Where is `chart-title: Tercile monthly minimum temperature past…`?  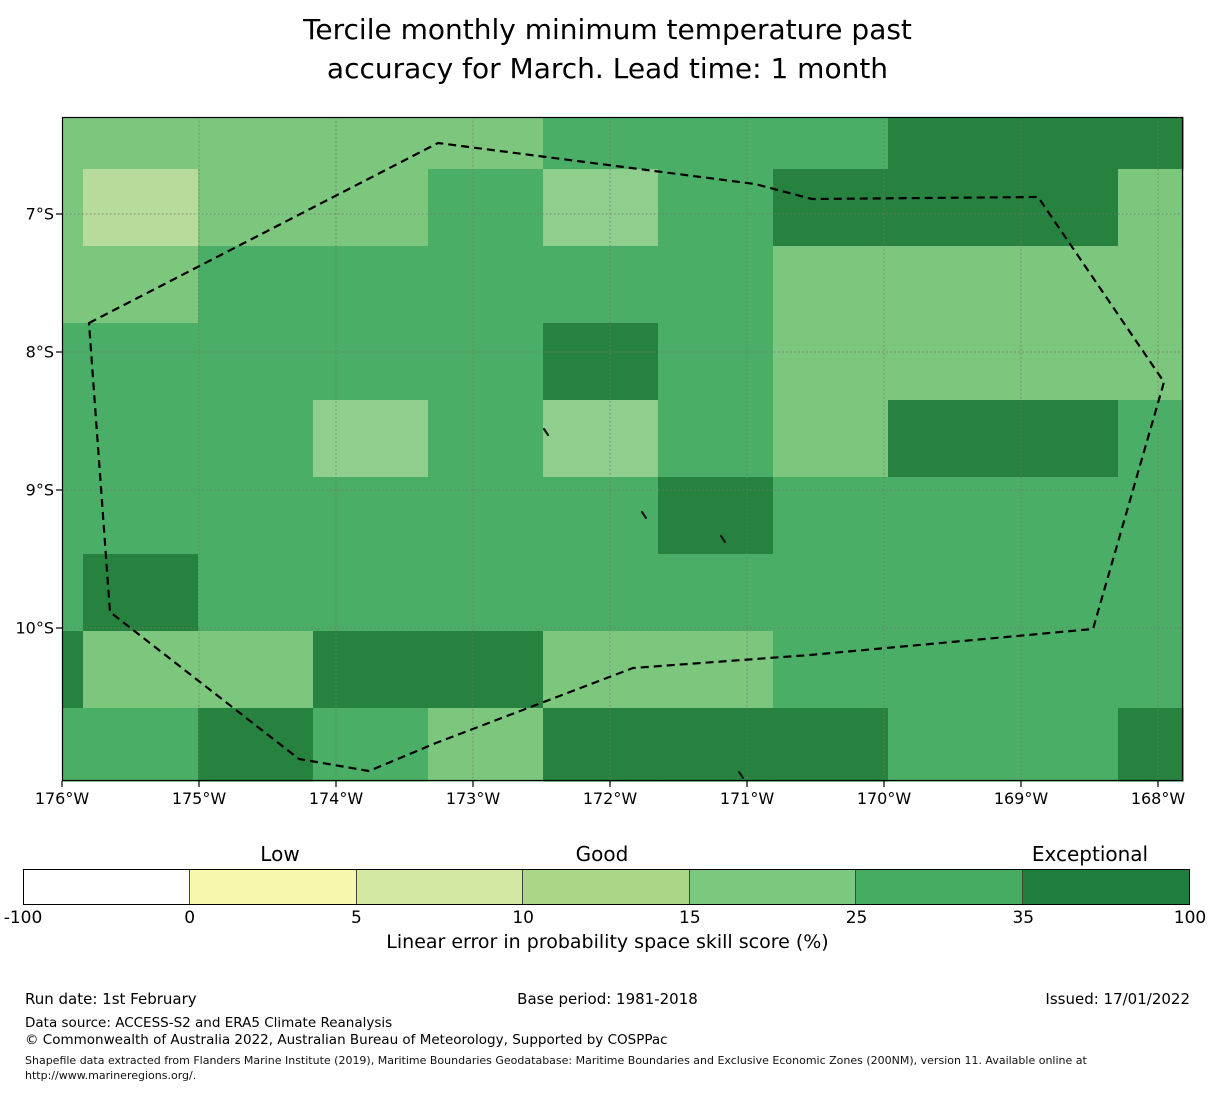 chart-title: Tercile monthly minimum temperature past… is located at coordinates (607, 49).